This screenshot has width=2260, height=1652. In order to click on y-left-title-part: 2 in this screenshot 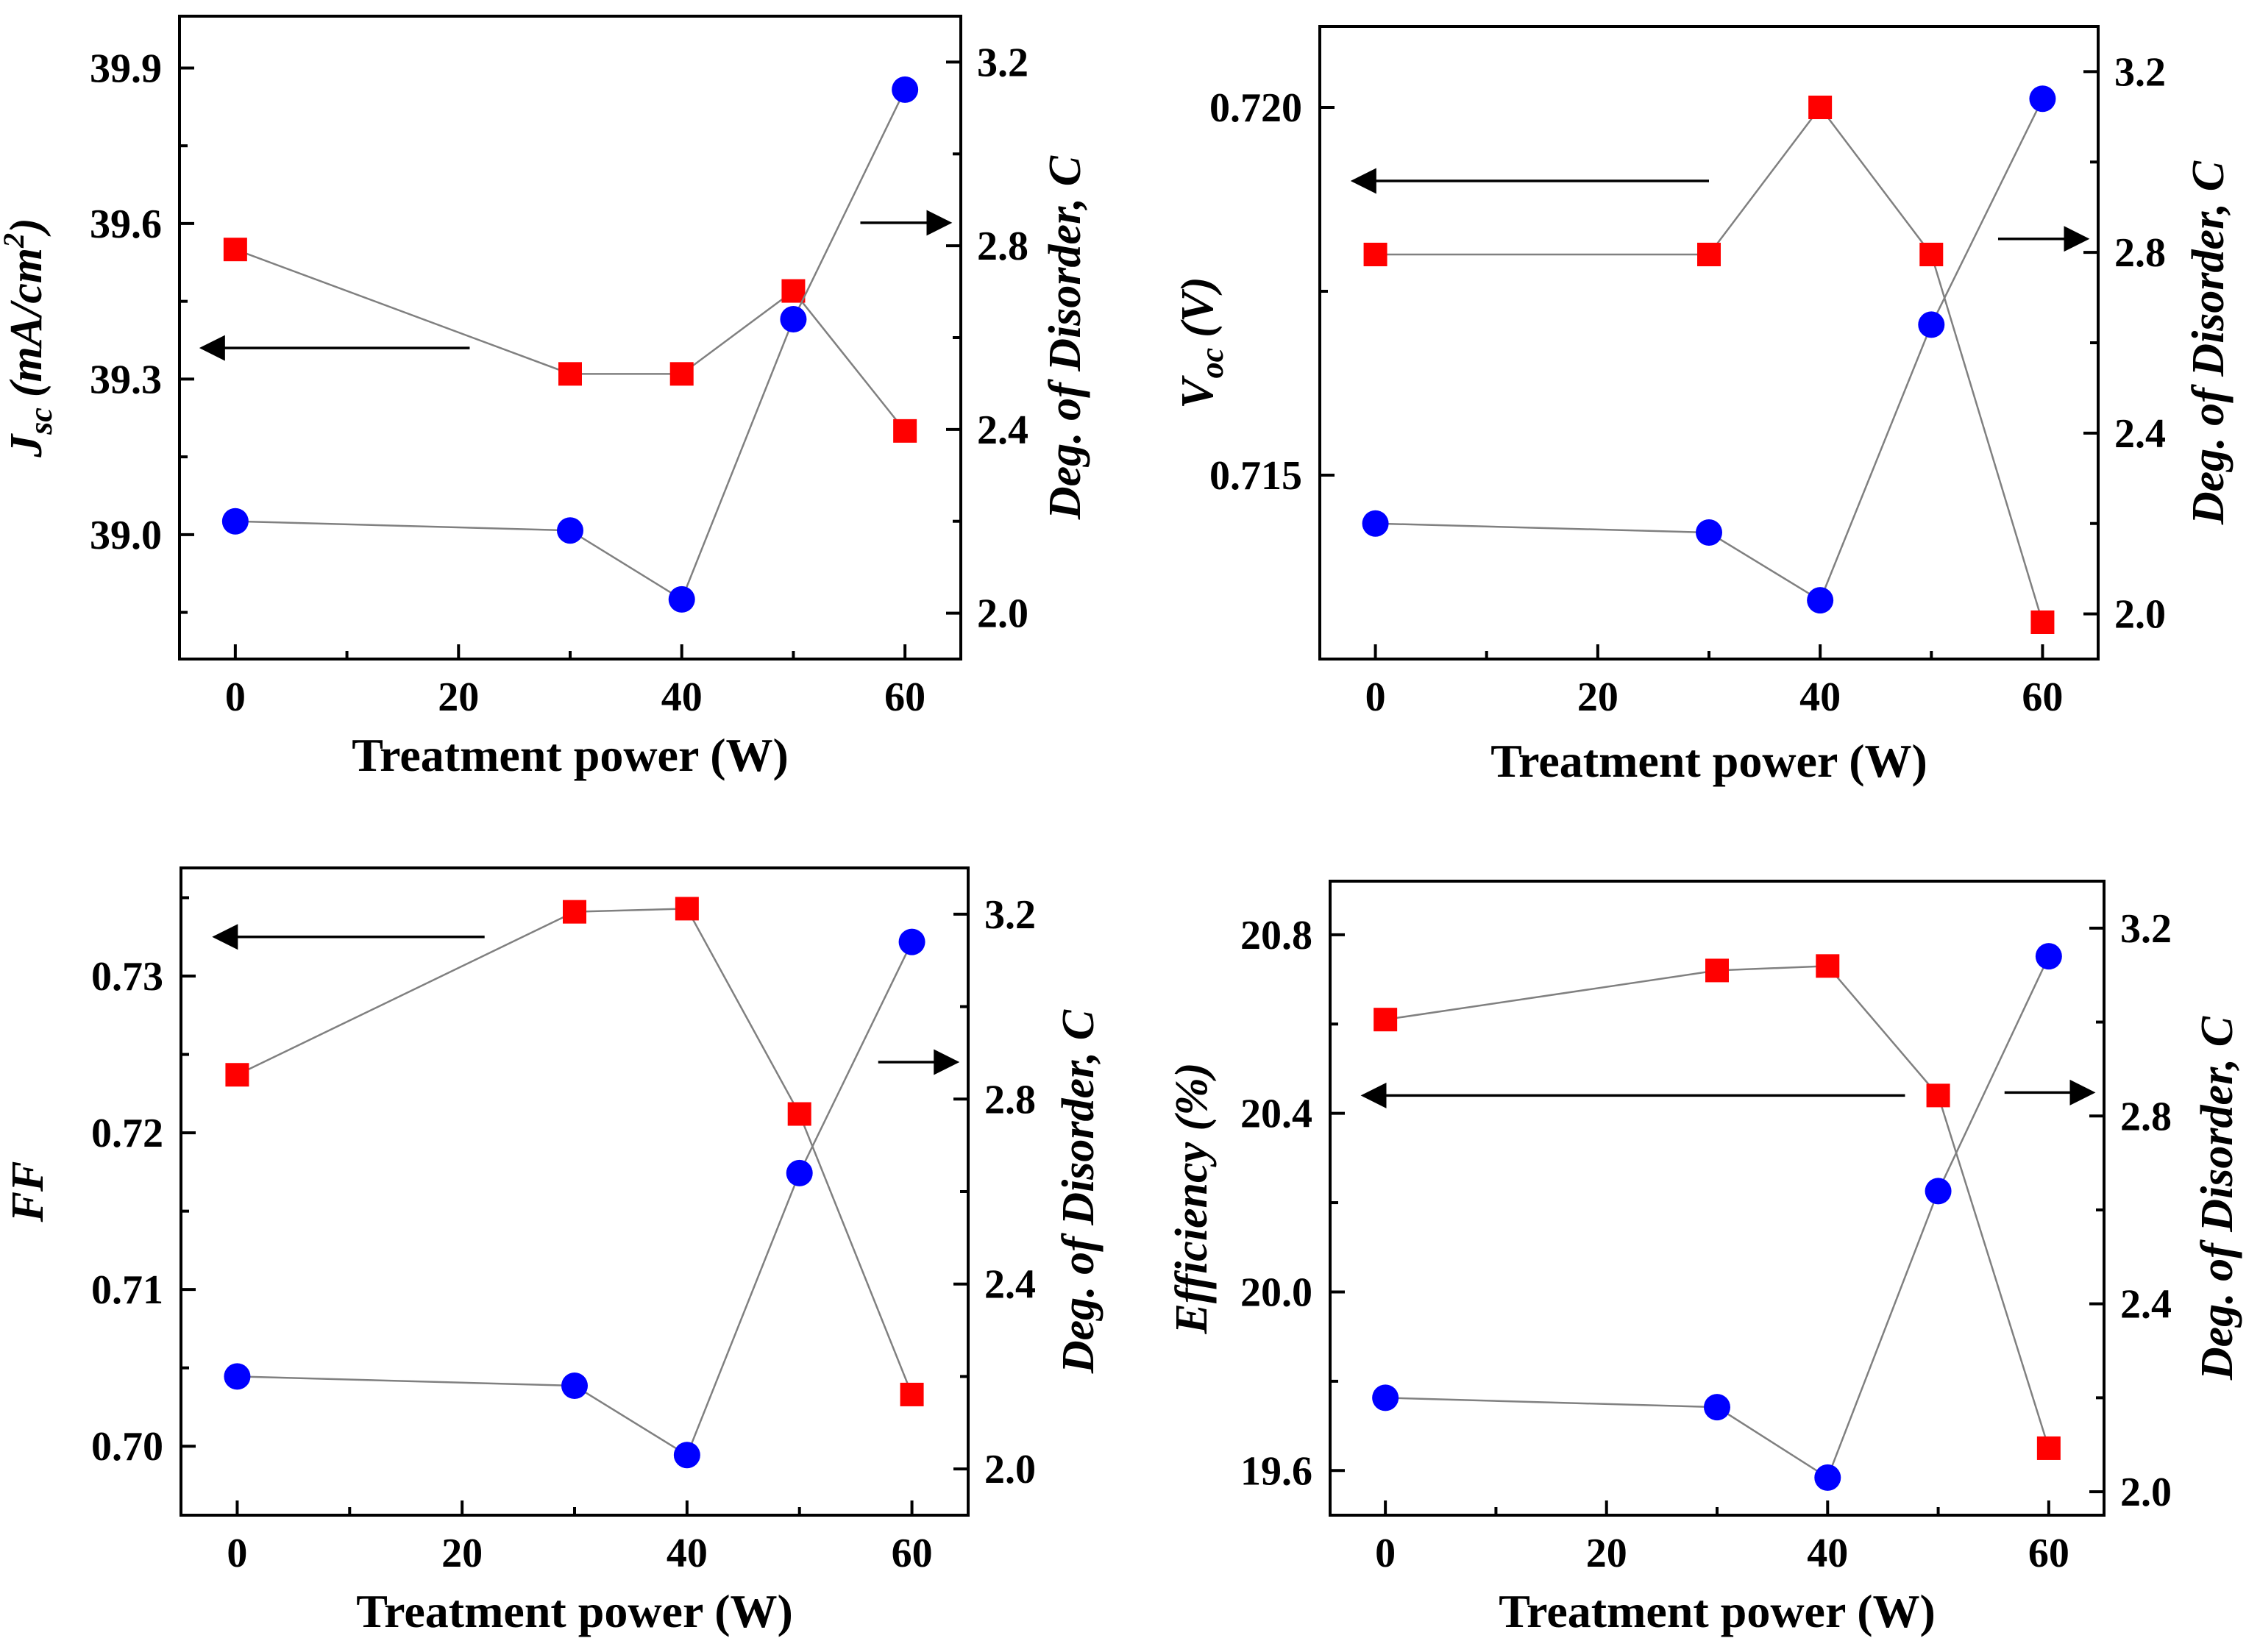, I will do `click(15, 241)`.